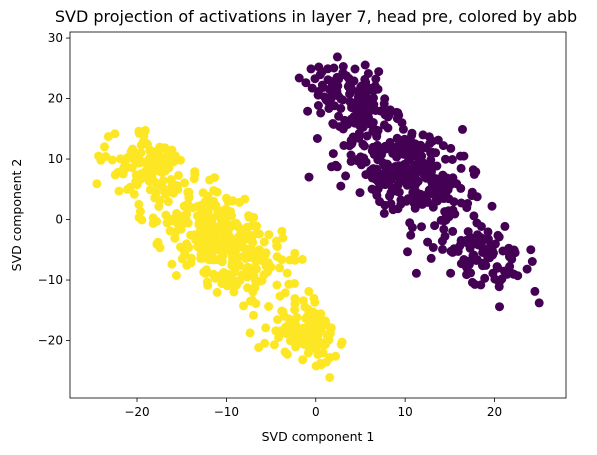 The width and height of the screenshot is (597, 455). What do you see at coordinates (50, 280) in the screenshot?
I see `y-tick-label: −10` at bounding box center [50, 280].